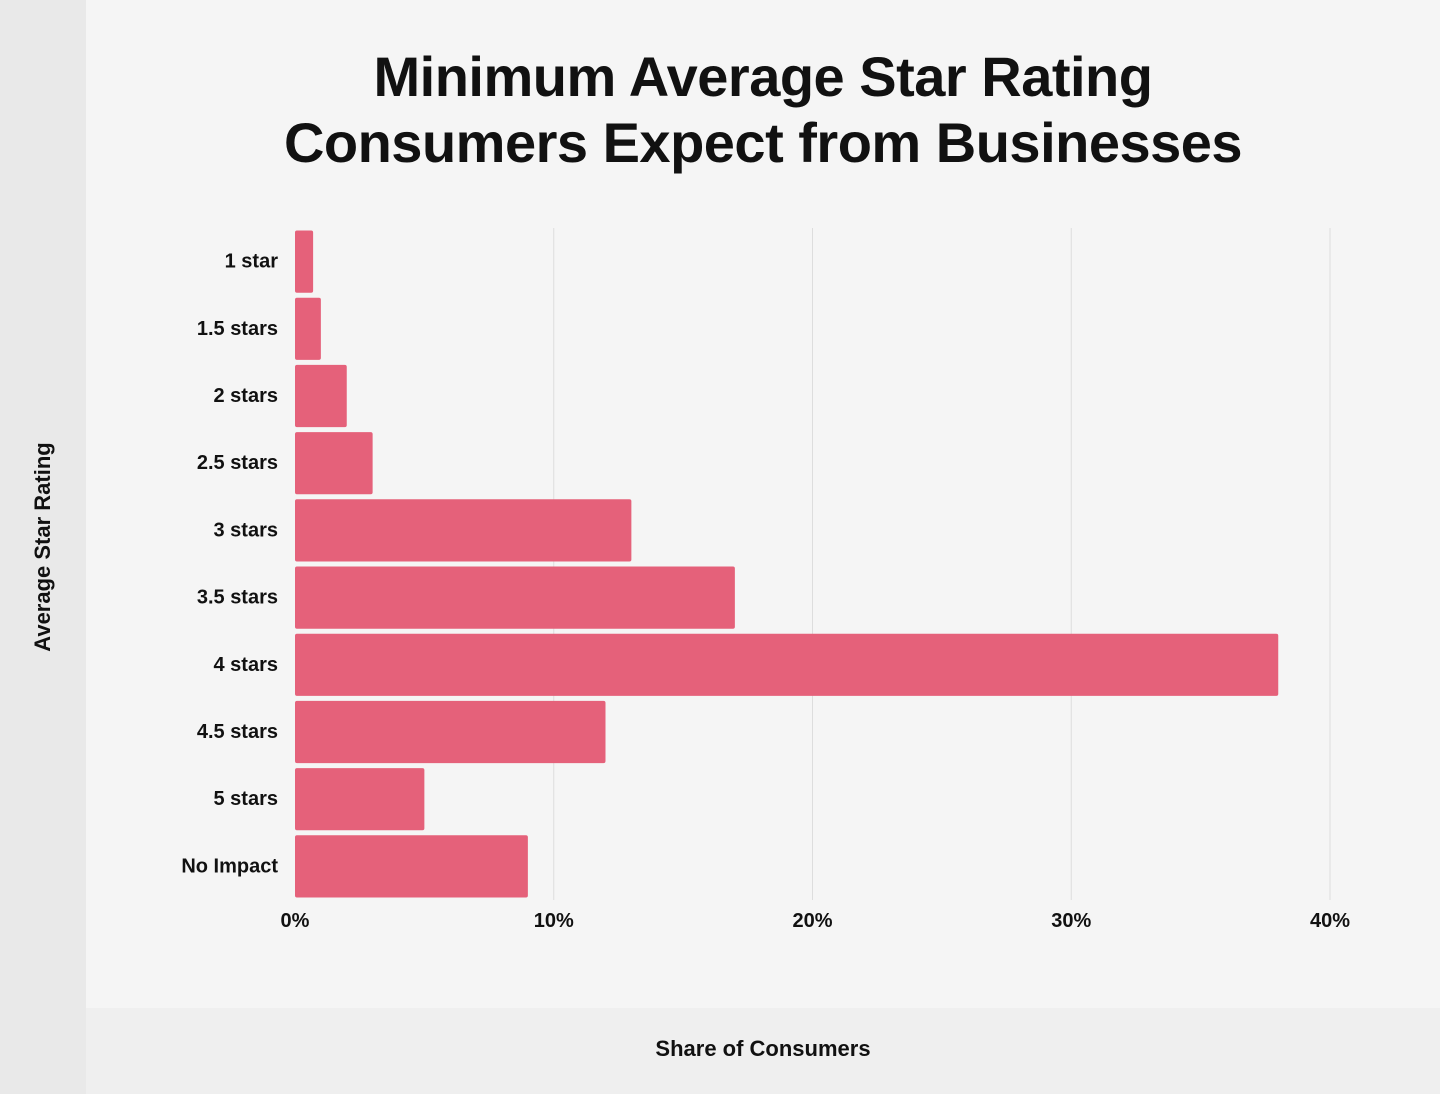  I want to click on category-label: 2.5 stars, so click(237, 463).